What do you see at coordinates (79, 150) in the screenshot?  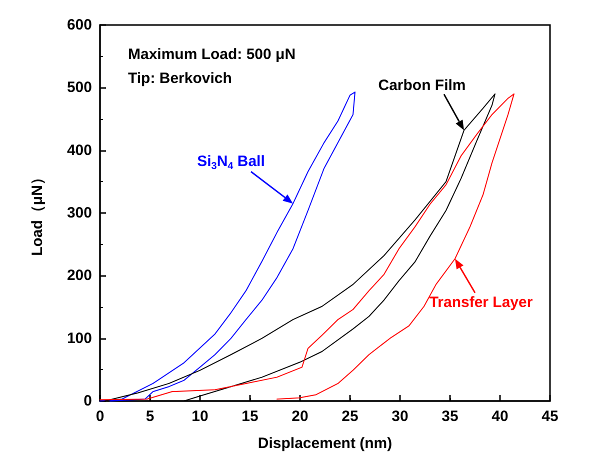 I see `y-tick-label: 400` at bounding box center [79, 150].